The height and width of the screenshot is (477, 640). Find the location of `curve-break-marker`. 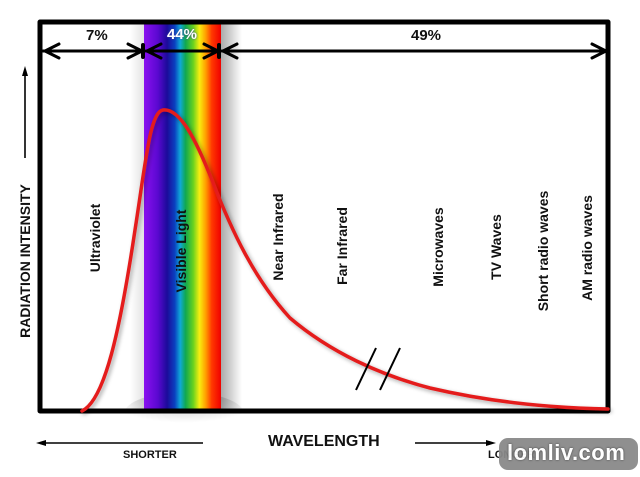

curve-break-marker is located at coordinates (378, 369).